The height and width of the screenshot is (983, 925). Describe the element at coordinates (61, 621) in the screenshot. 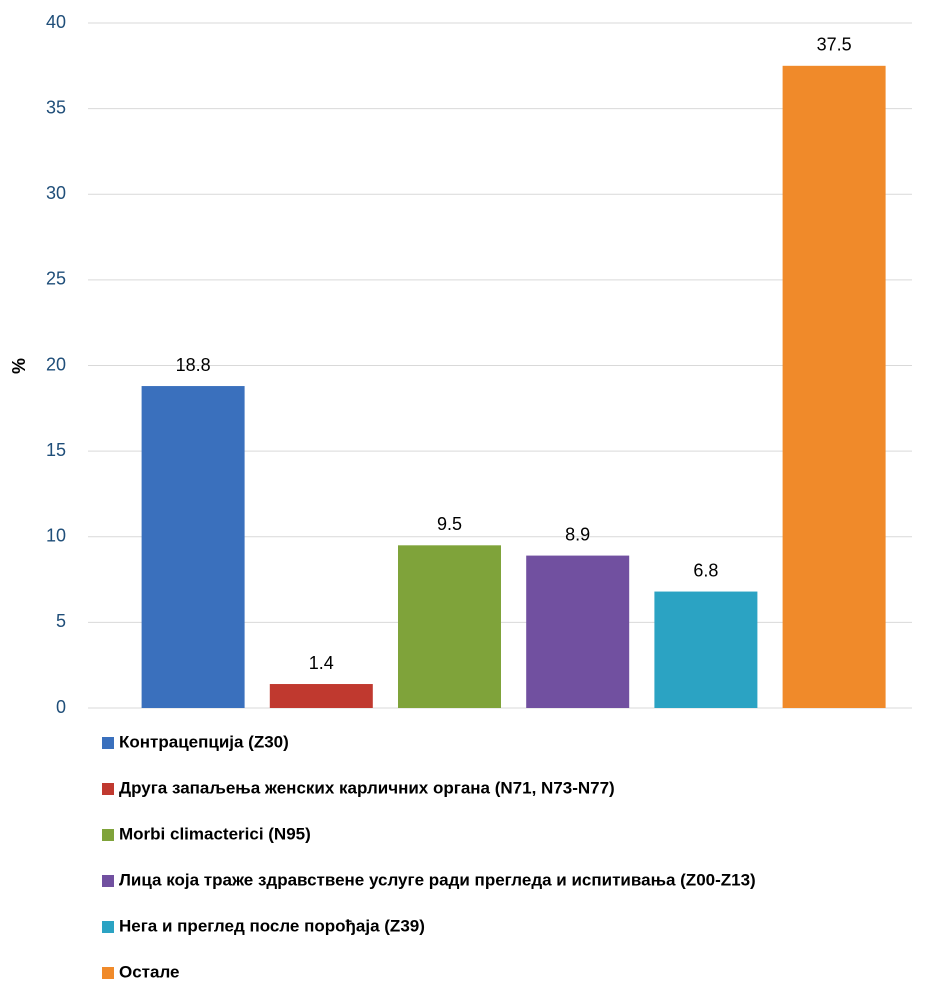

I see `y-tick-label: 5` at that location.